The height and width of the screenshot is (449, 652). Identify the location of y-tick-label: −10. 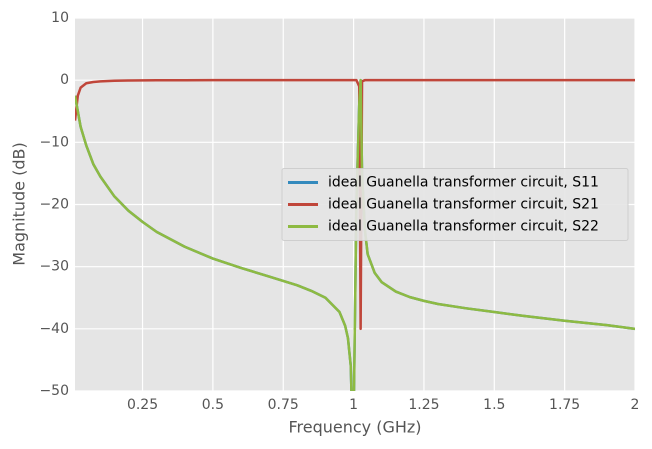
(54, 142).